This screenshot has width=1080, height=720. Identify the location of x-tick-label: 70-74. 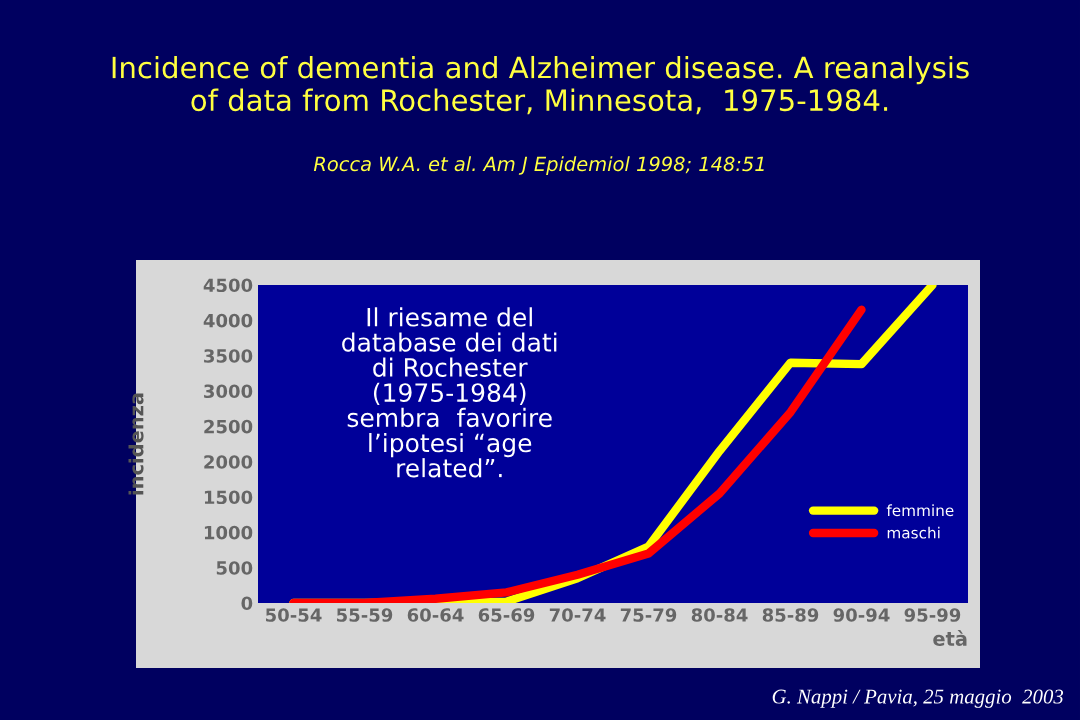
(577, 615).